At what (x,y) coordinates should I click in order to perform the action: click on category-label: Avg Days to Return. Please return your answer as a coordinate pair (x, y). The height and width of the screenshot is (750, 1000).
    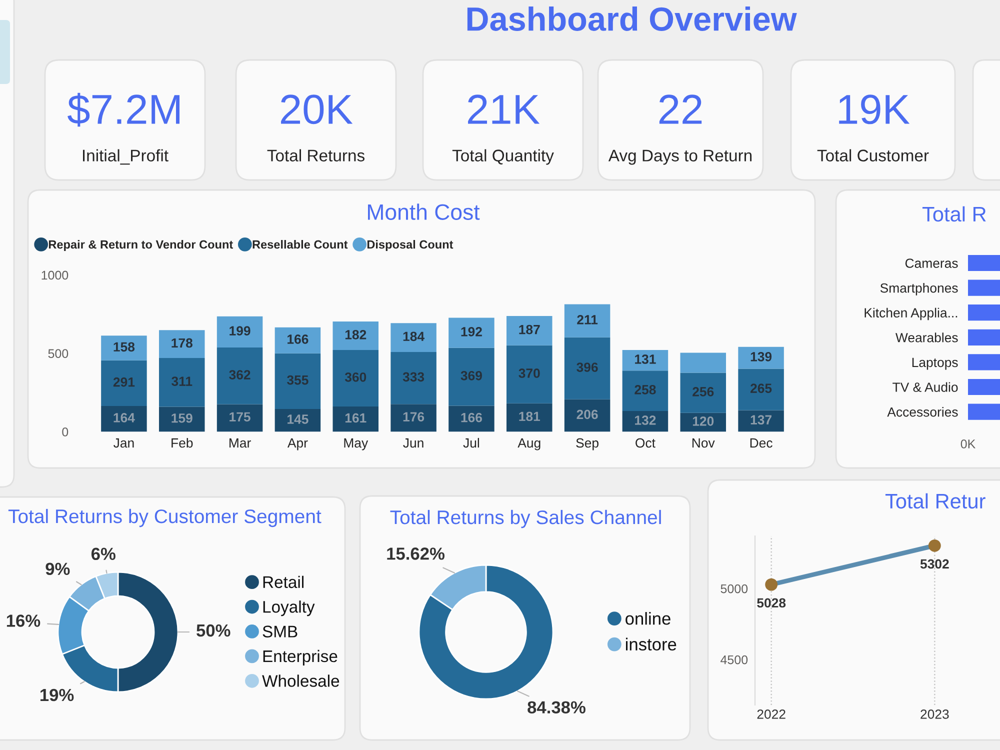
    Looking at the image, I should click on (680, 157).